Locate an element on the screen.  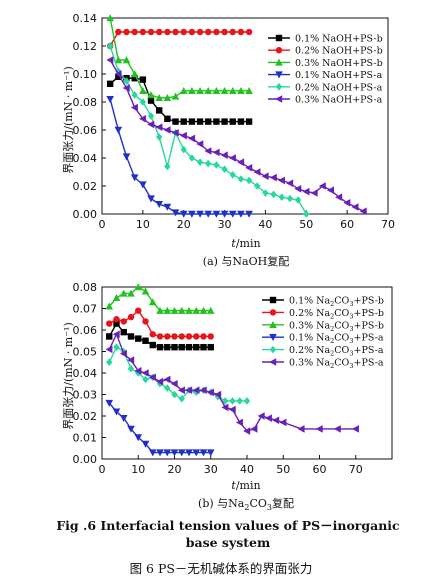
chart-b-legend-item-3: 0.3% Na2CO3+PS-b is located at coordinates (323, 326).